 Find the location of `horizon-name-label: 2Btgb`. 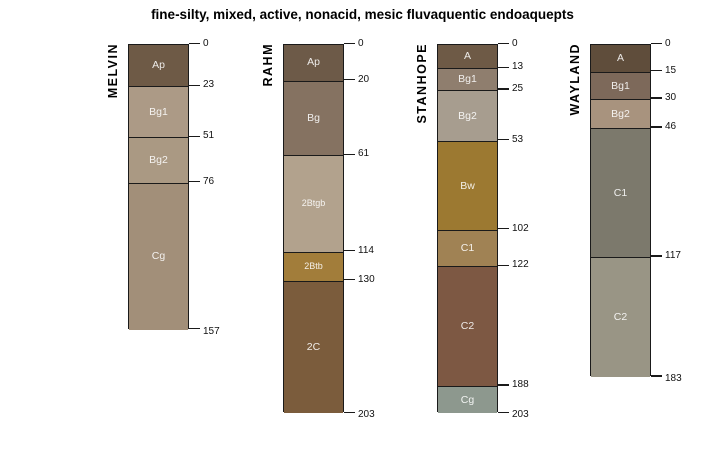

horizon-name-label: 2Btgb is located at coordinates (313, 203).